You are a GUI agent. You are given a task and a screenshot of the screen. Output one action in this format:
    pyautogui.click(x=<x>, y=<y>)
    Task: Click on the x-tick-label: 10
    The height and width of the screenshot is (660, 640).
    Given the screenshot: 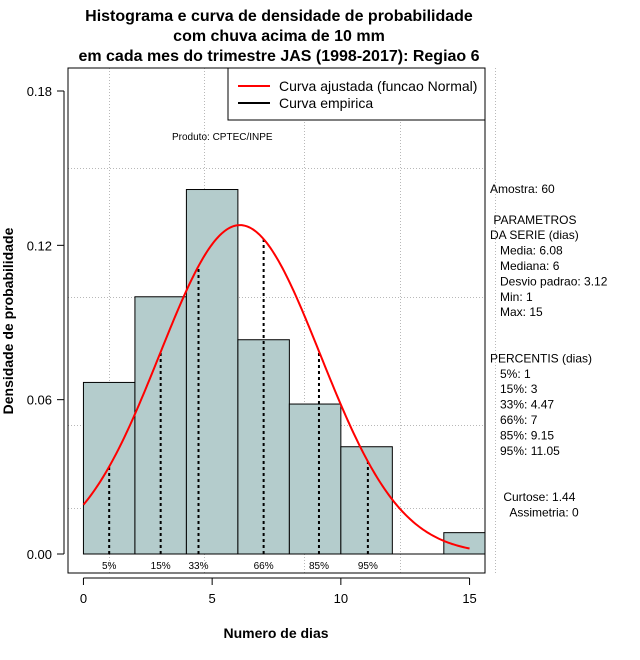 What is the action you would take?
    pyautogui.click(x=341, y=598)
    